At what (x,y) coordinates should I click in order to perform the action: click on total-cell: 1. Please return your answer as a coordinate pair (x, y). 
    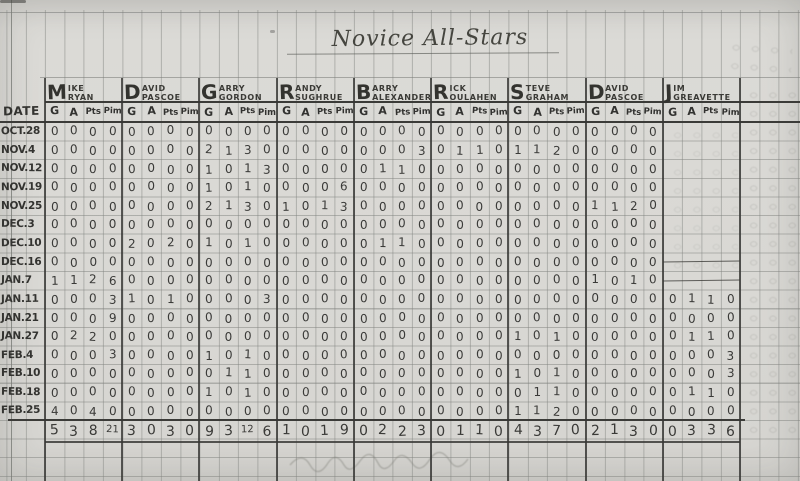
    Looking at the image, I should click on (459, 430).